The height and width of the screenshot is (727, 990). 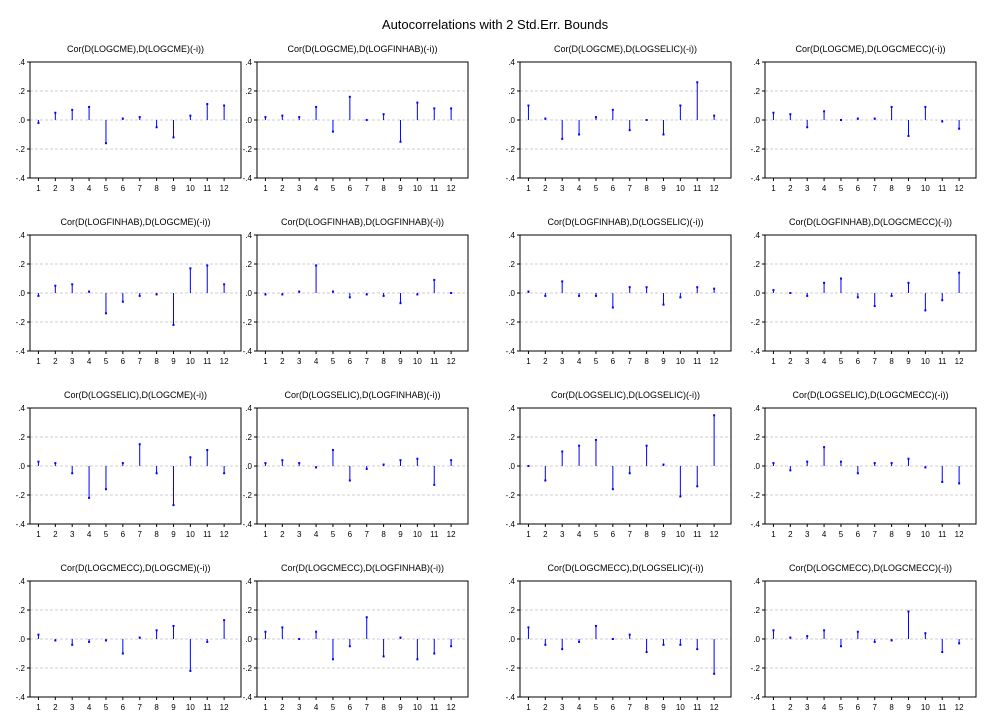 I want to click on panel-title: Cor(D(LOGCME),D(LOGSELIC)(-i)), so click(x=625, y=49).